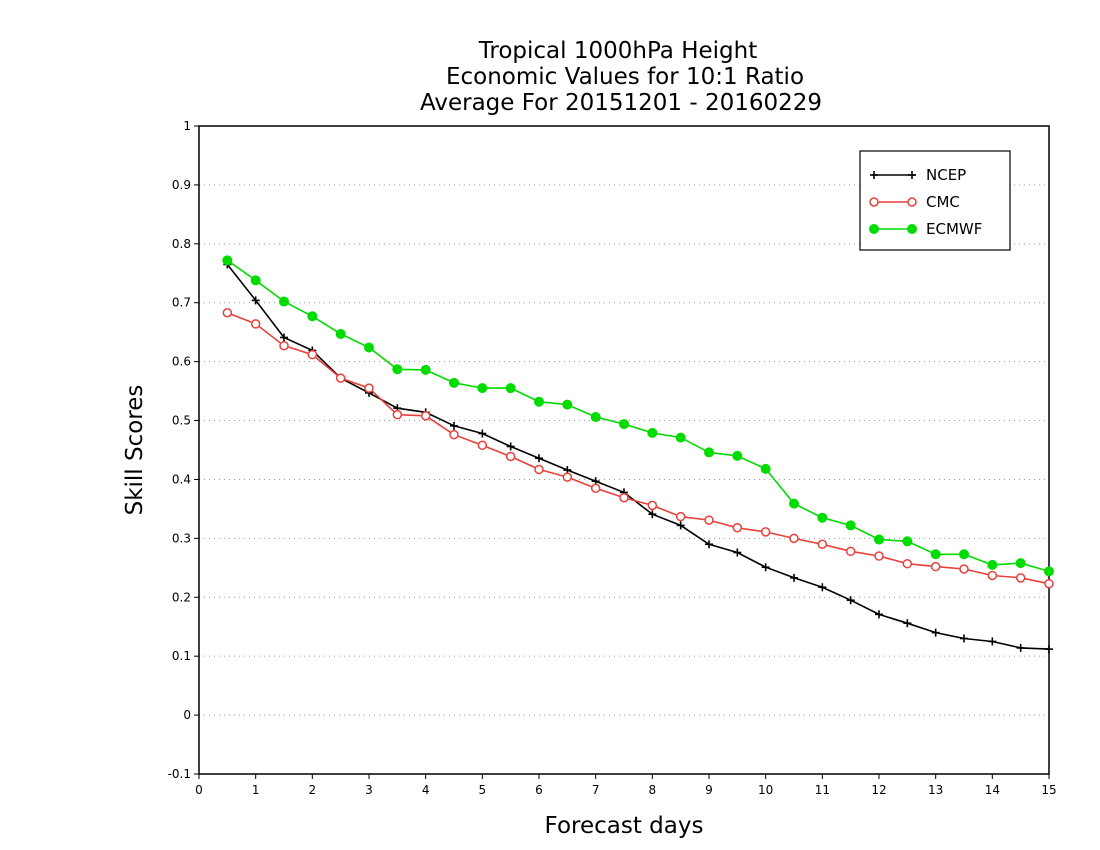  Describe the element at coordinates (625, 77) in the screenshot. I see `chart-title-line-2: Economic Values for 10:1 Ratio` at that location.